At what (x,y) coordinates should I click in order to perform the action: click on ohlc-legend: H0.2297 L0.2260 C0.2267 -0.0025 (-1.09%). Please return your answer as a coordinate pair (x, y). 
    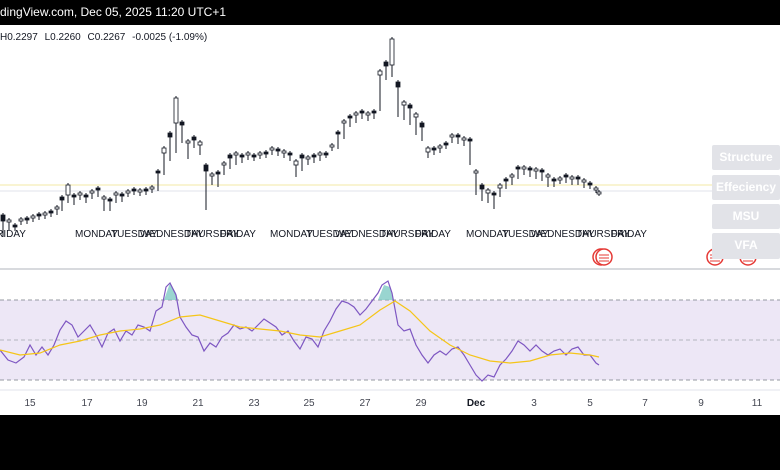
    Looking at the image, I should click on (103, 37).